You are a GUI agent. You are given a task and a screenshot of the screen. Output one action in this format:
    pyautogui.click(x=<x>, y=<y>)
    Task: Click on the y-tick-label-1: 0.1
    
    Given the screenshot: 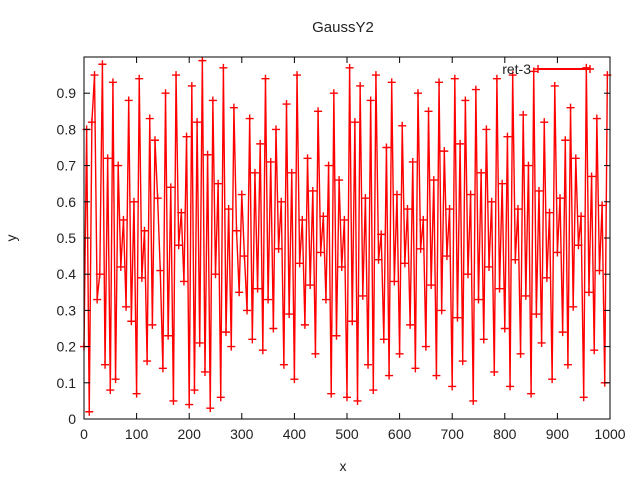 What is the action you would take?
    pyautogui.click(x=67, y=383)
    